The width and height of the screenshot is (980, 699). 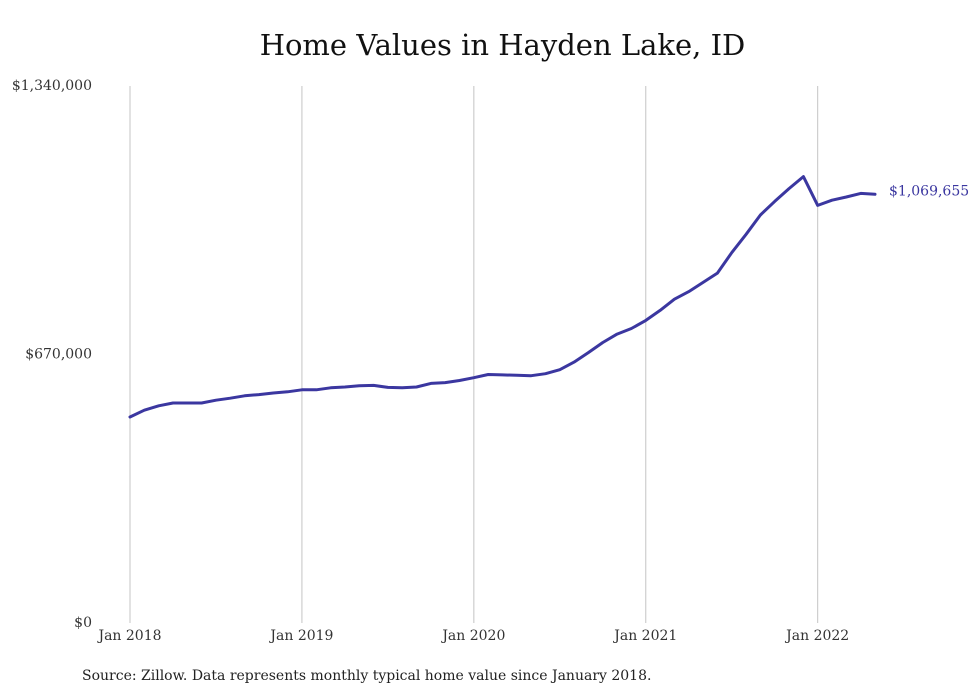 I want to click on chart-title: Home Values in Hayden Lake, ID, so click(x=502, y=45).